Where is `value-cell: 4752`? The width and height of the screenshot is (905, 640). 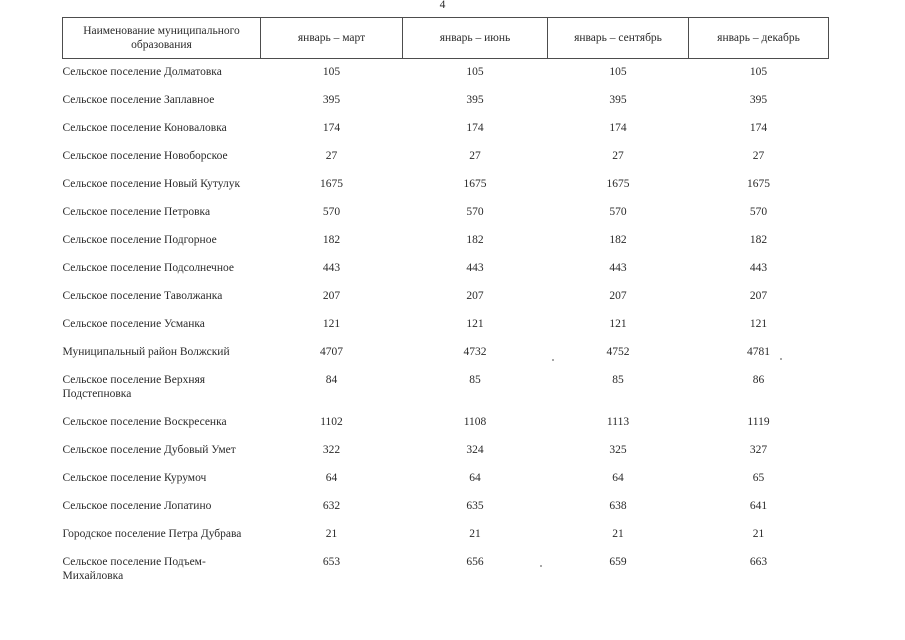 value-cell: 4752 is located at coordinates (618, 352).